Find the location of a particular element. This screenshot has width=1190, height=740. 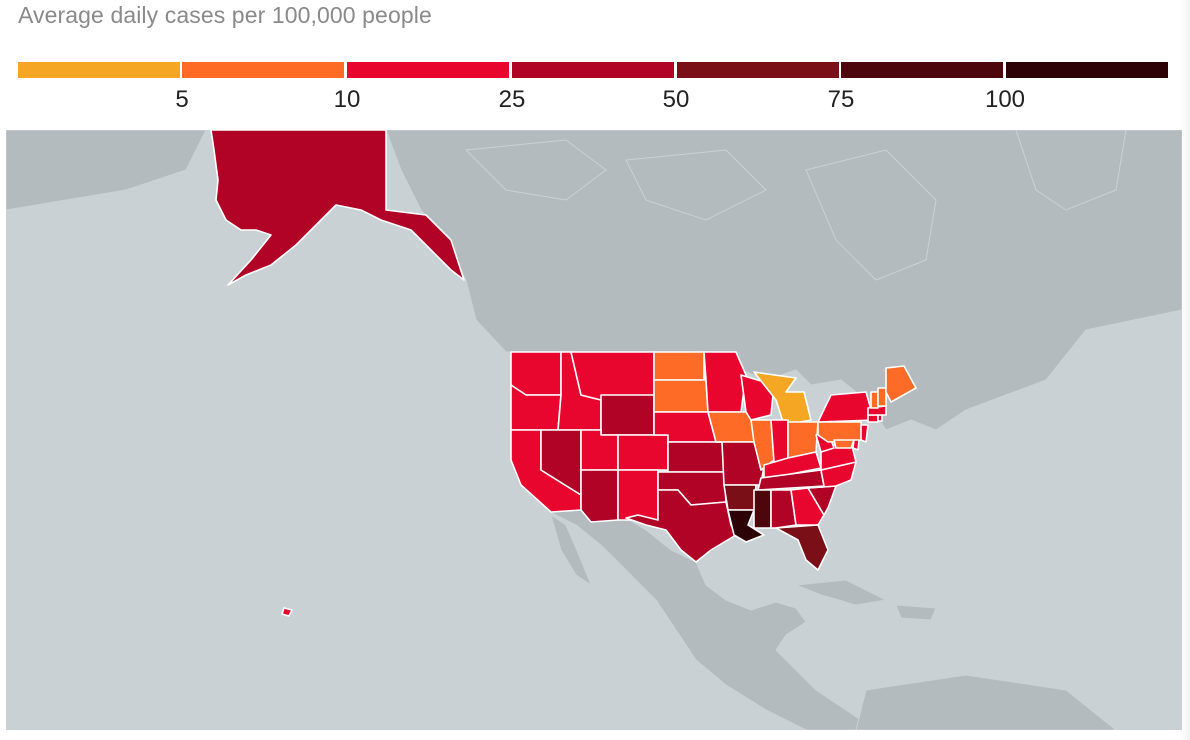

state-SD is located at coordinates (681, 396).